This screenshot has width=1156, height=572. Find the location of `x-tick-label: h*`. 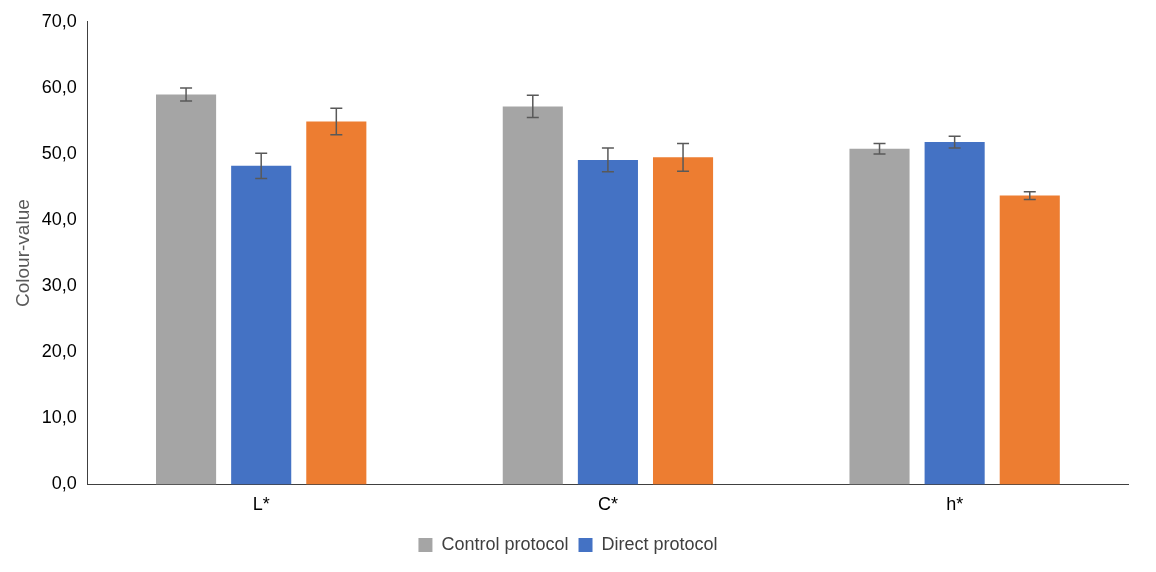

x-tick-label: h* is located at coordinates (955, 504).